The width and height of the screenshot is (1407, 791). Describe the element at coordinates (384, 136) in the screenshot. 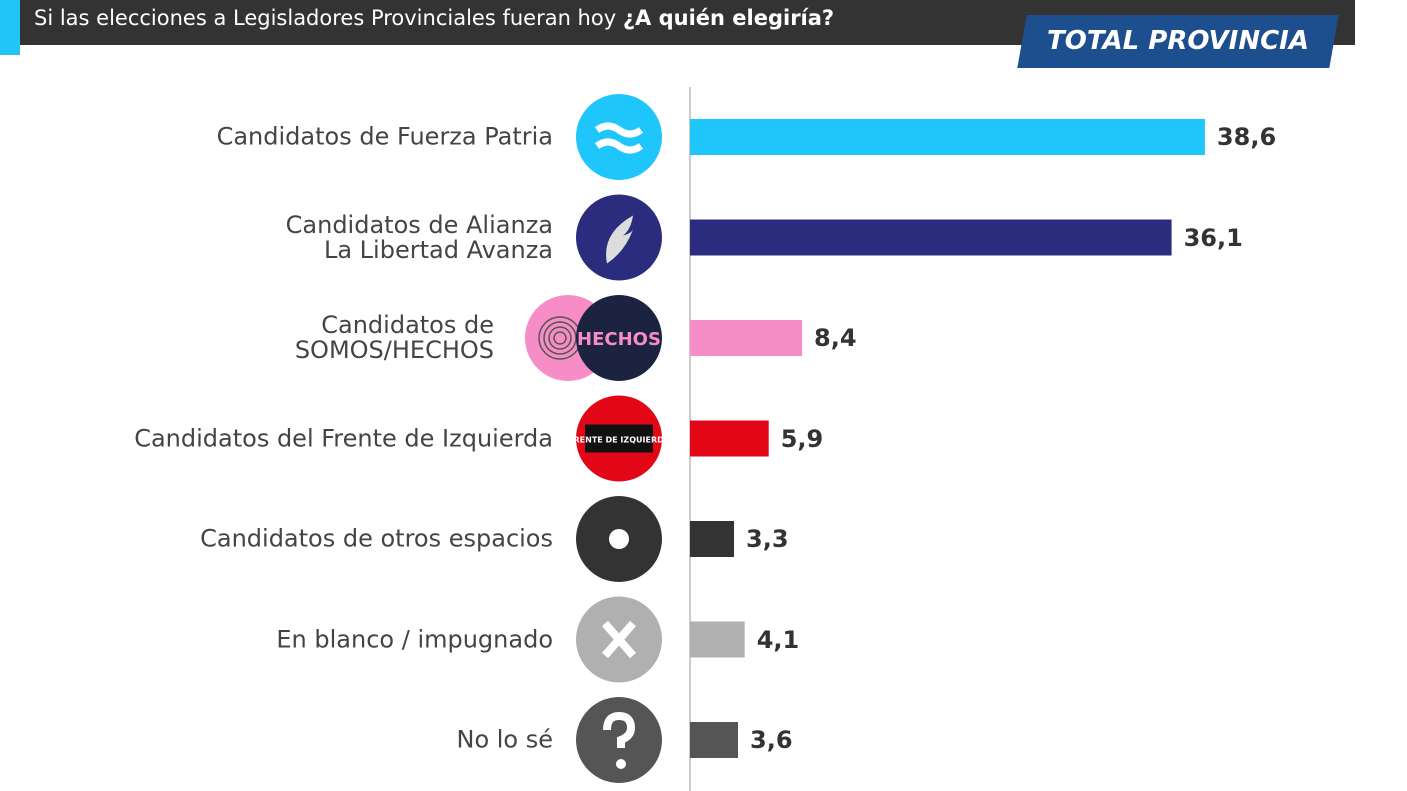

I see `category-label: Candidatos de Fuerza Patria` at that location.